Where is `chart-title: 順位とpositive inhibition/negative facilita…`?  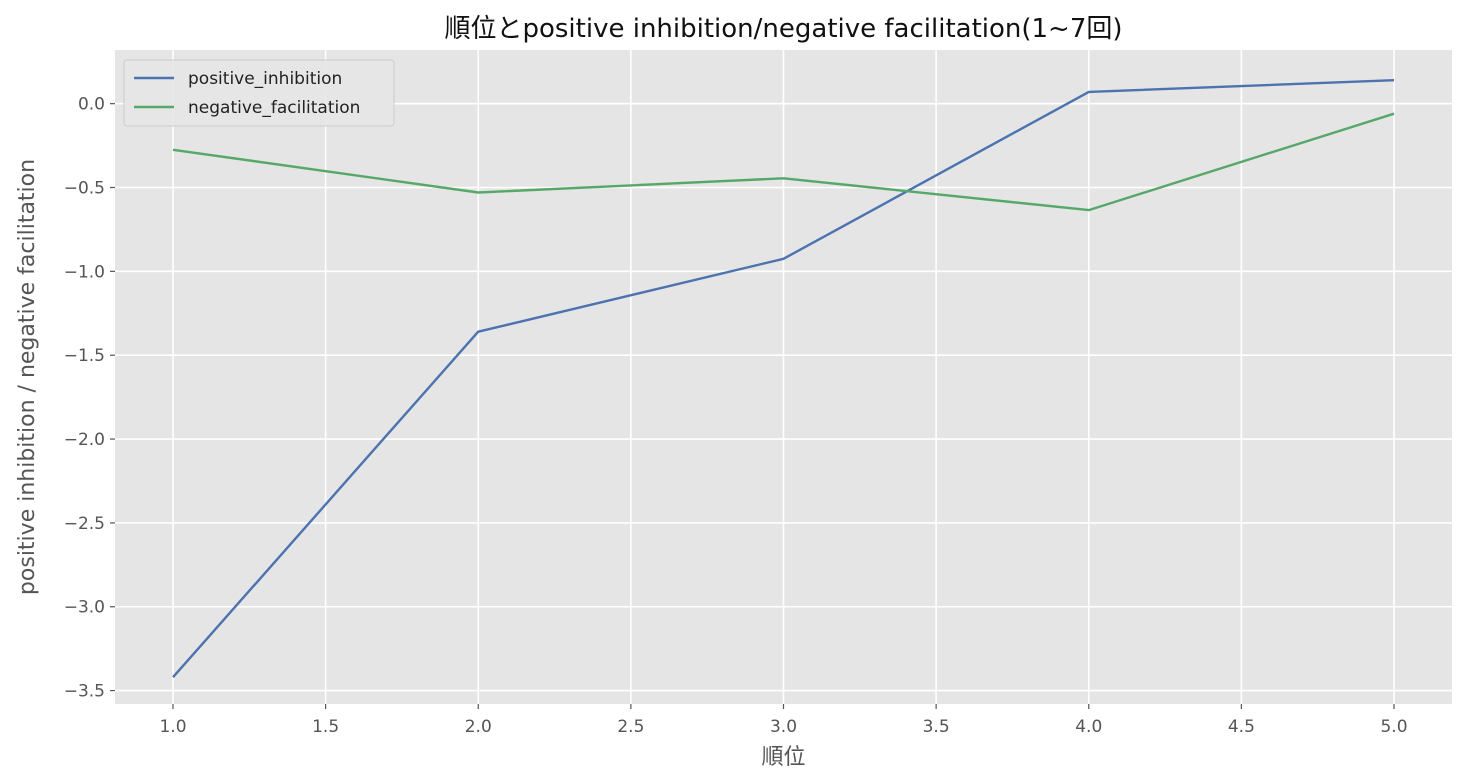
chart-title: 順位とpositive inhibition/negative facilita… is located at coordinates (783, 29).